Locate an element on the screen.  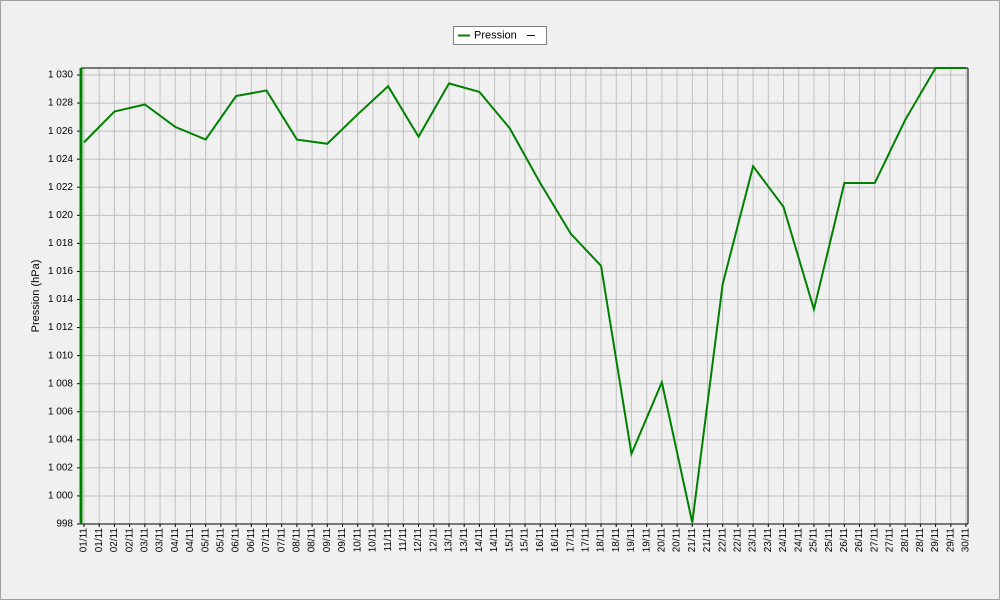
y-tick-label: 1 024 is located at coordinates (60, 159).